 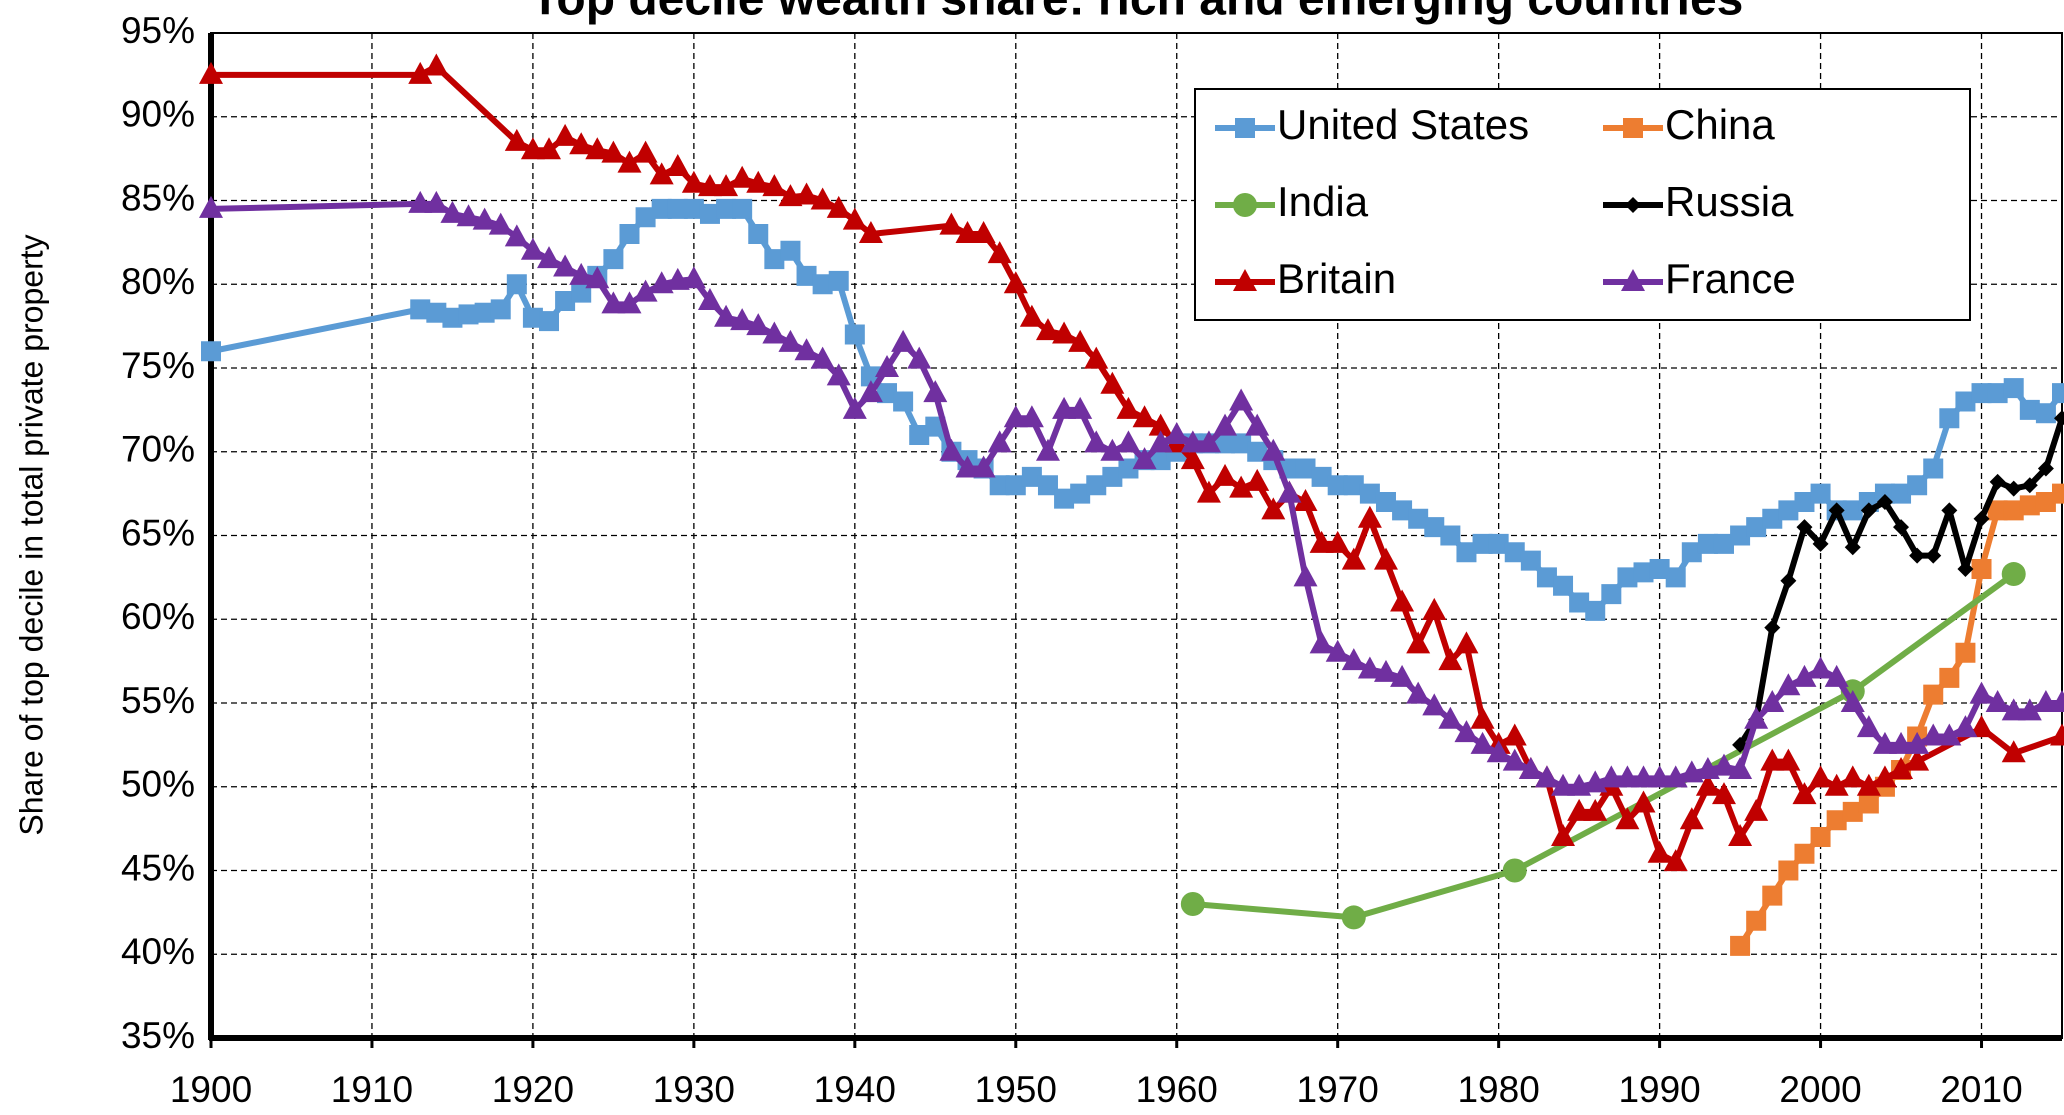 What do you see at coordinates (1498, 1089) in the screenshot?
I see `x-tick-label: 1980` at bounding box center [1498, 1089].